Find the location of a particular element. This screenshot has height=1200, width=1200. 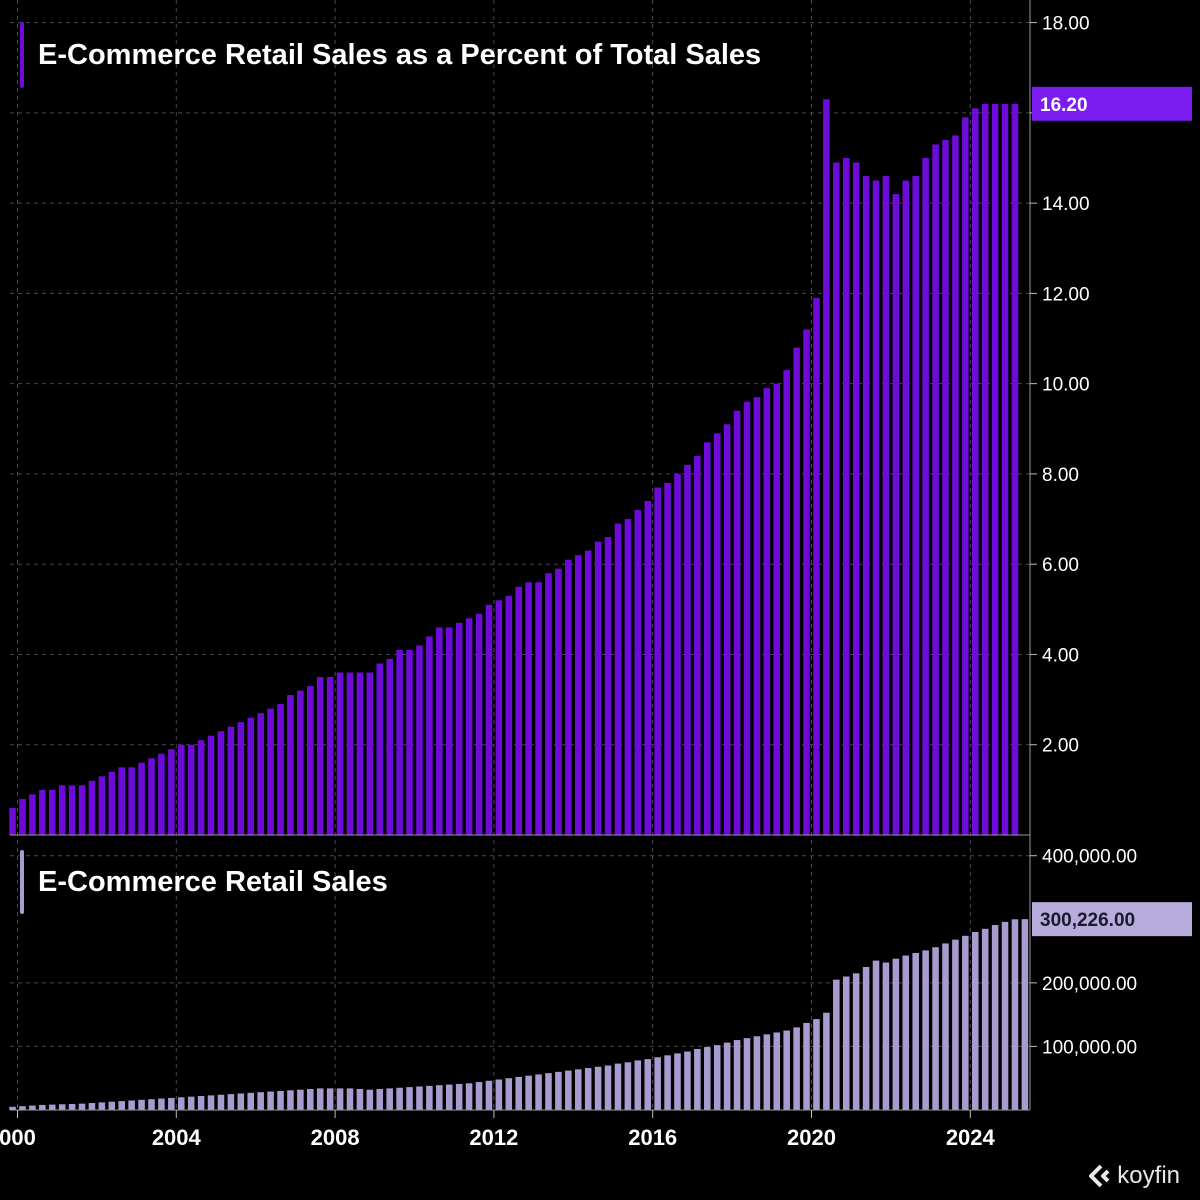

sales-title-accent is located at coordinates (22, 882).